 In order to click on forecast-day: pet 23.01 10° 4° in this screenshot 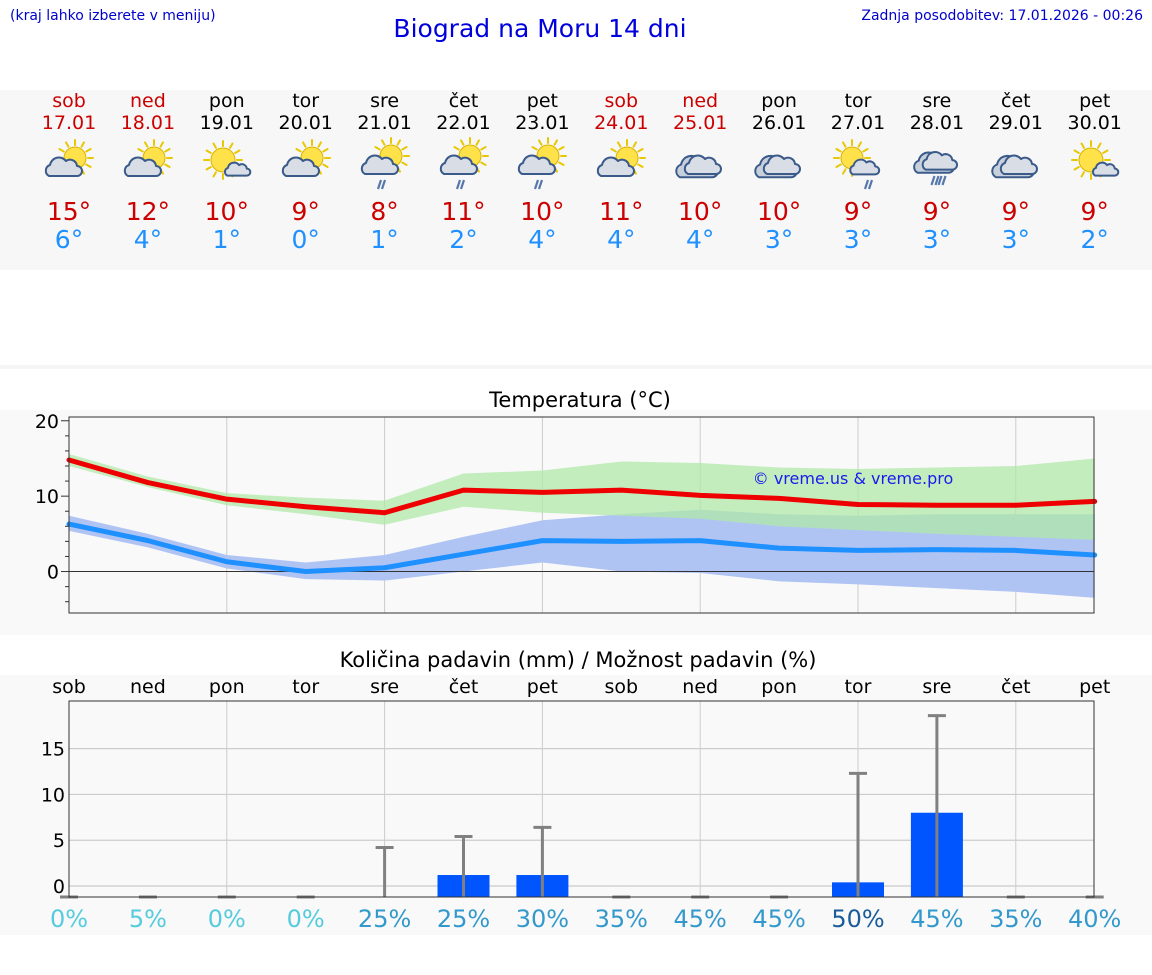, I will do `click(542, 172)`.